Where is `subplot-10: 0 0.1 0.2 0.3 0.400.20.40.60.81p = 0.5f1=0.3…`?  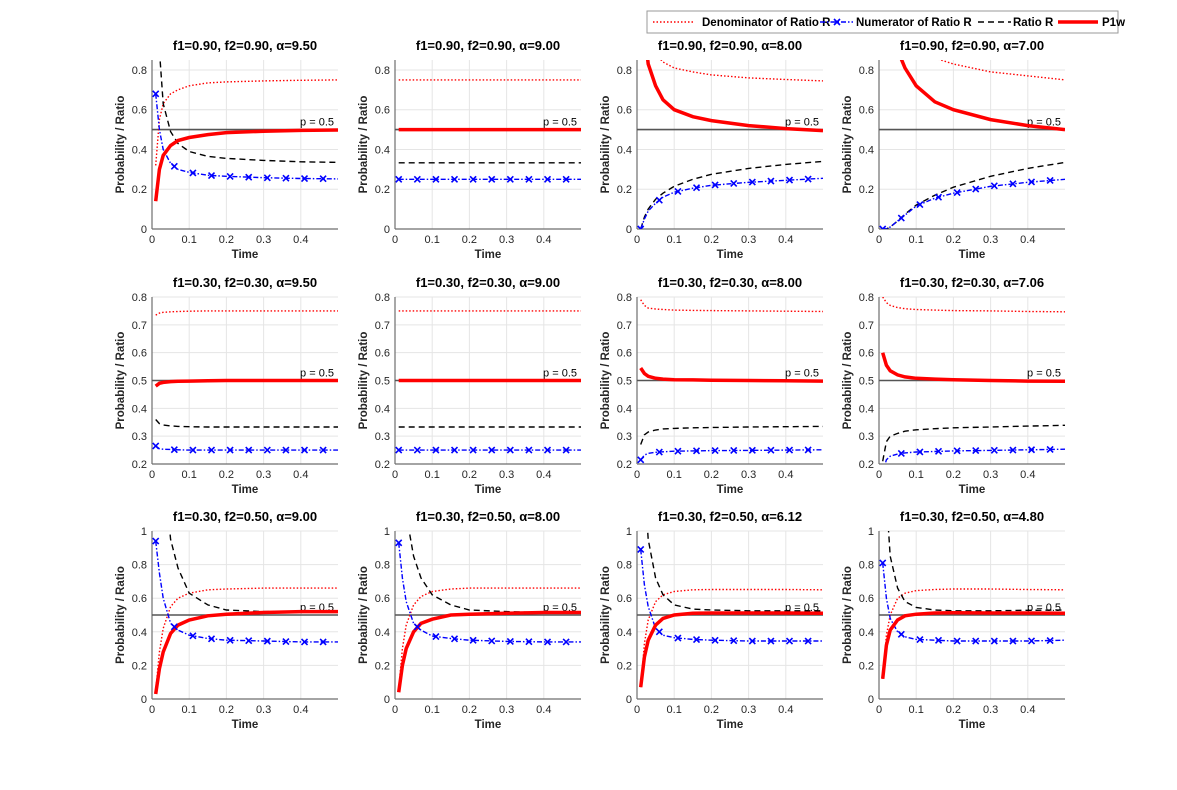 subplot-10: 0 0.1 0.2 0.3 0.400.20.40.60.81p = 0.5f1=0.3… is located at coordinates (469, 620).